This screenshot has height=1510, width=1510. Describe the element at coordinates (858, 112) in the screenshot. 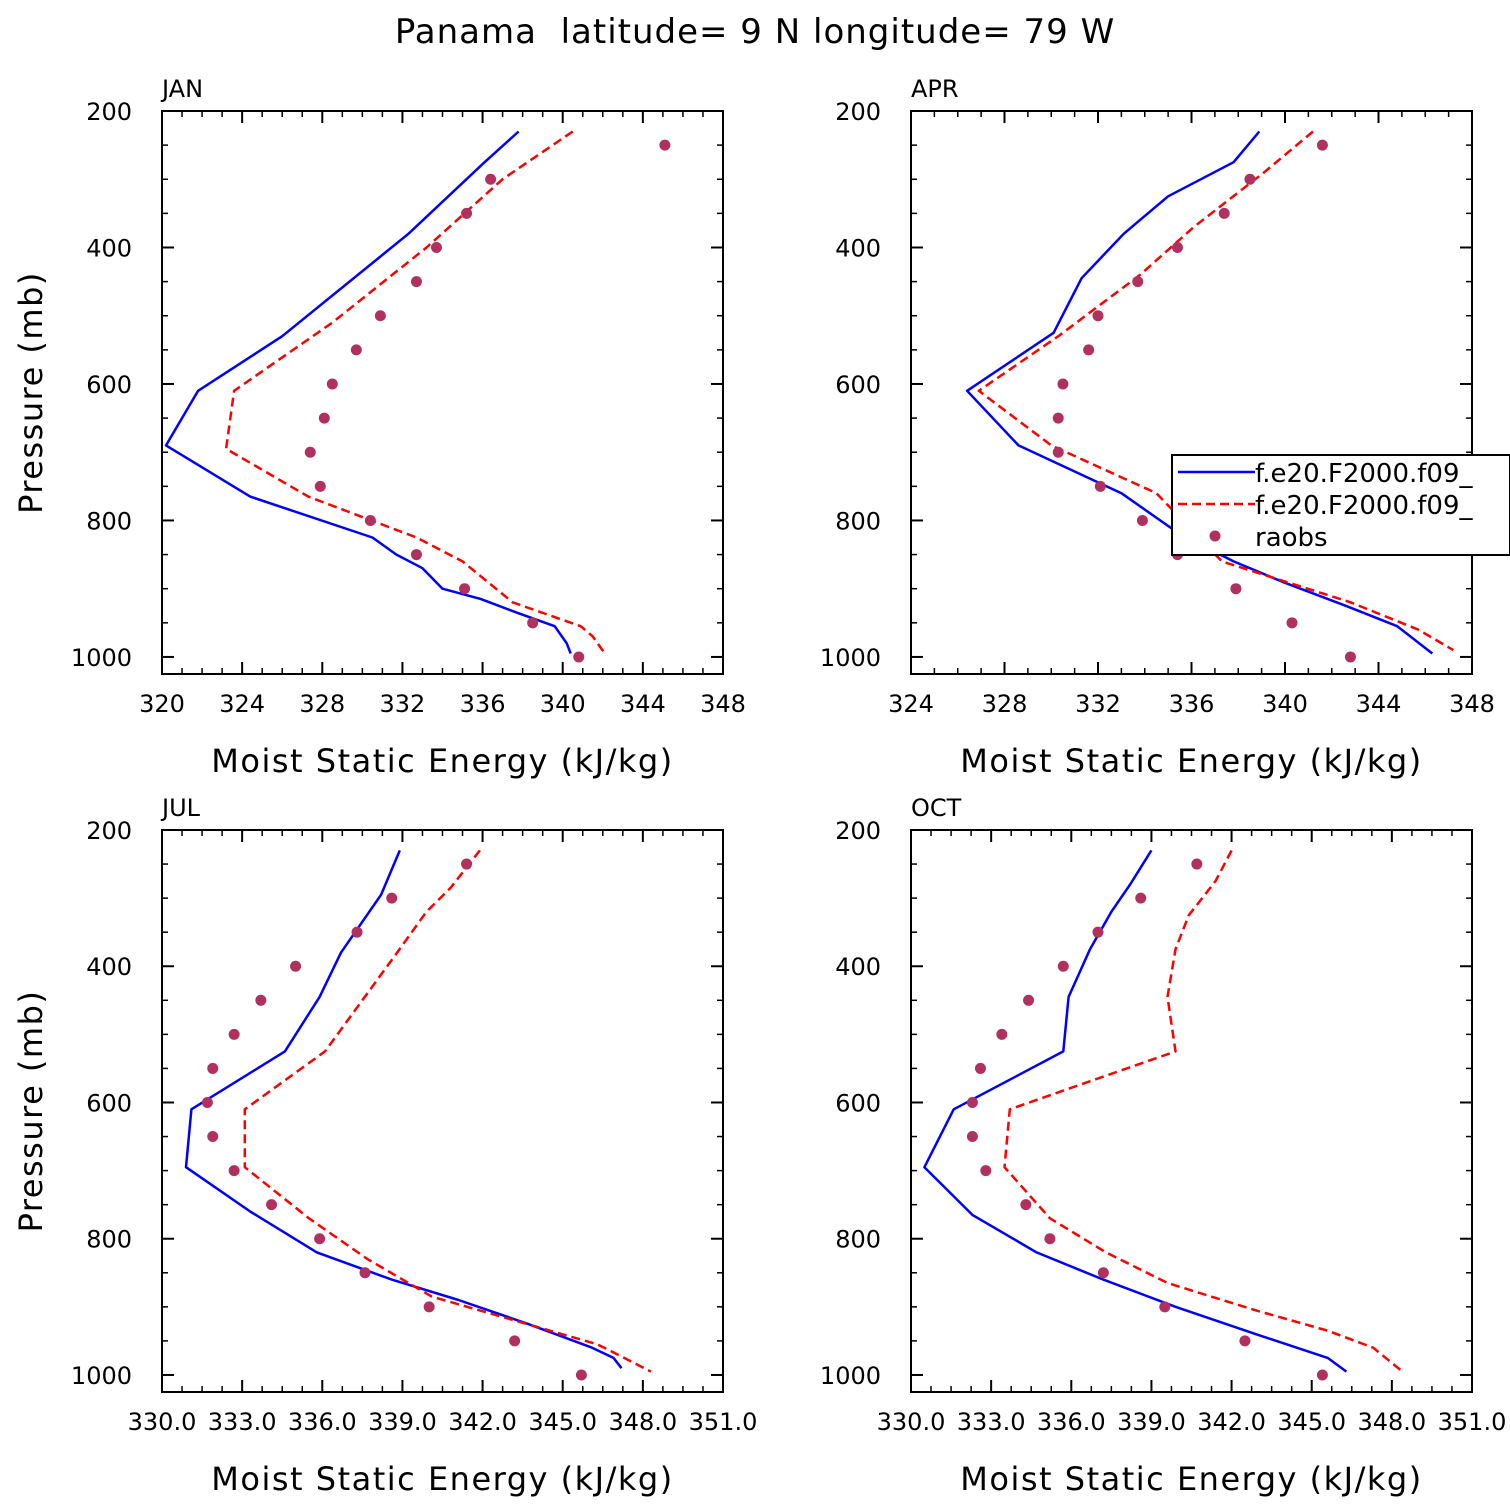

I see `y-tick-label: 200` at that location.